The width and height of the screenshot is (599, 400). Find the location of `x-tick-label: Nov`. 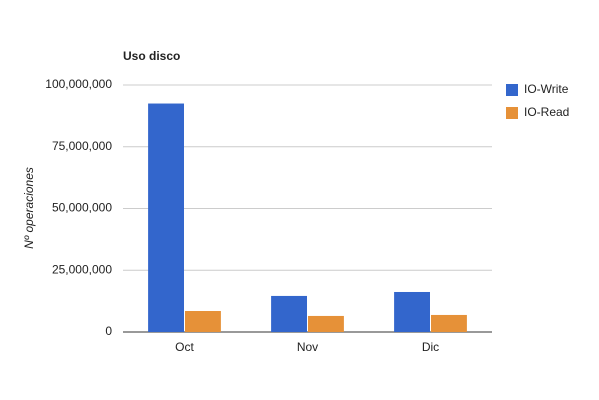

x-tick-label: Nov is located at coordinates (307, 347).